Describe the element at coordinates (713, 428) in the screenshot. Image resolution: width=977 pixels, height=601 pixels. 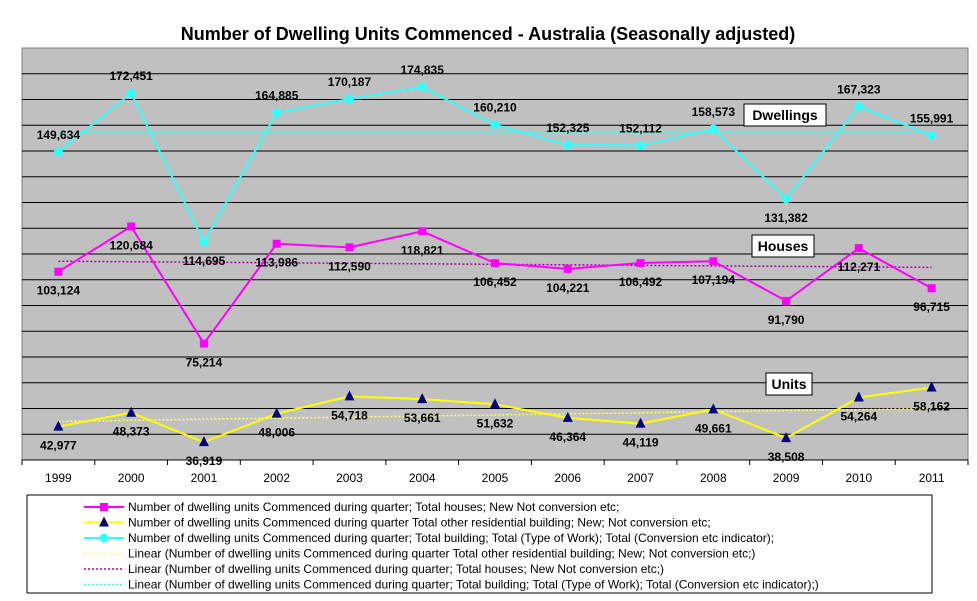
I see `data-label-units: 49,661` at that location.